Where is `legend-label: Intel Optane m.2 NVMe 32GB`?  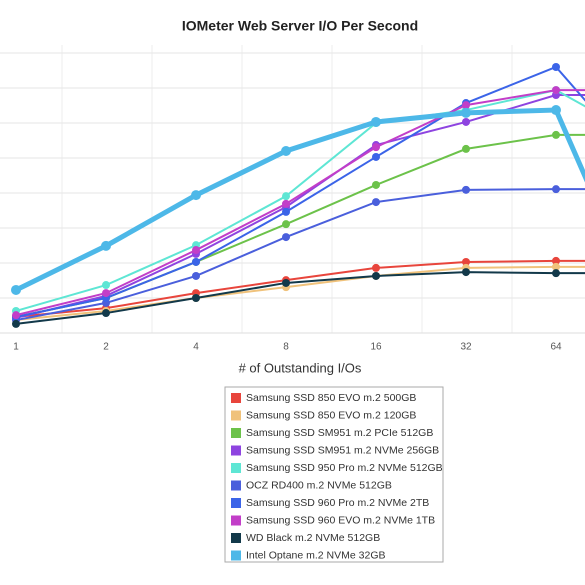 legend-label: Intel Optane m.2 NVMe 32GB is located at coordinates (315, 555).